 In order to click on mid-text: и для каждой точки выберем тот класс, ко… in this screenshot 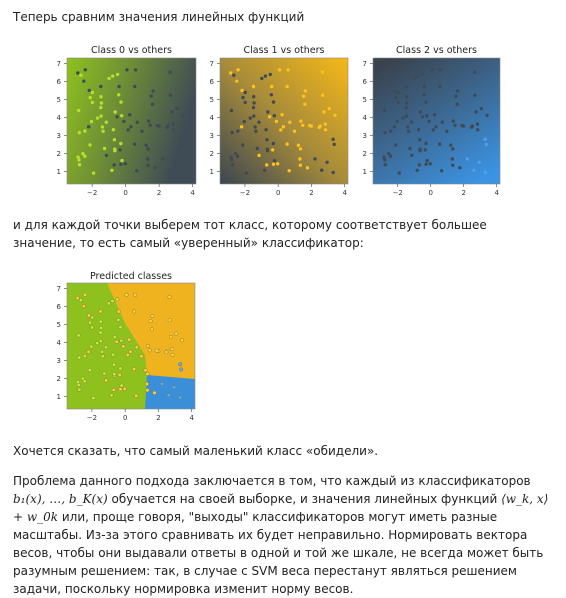, I will do `click(250, 234)`.